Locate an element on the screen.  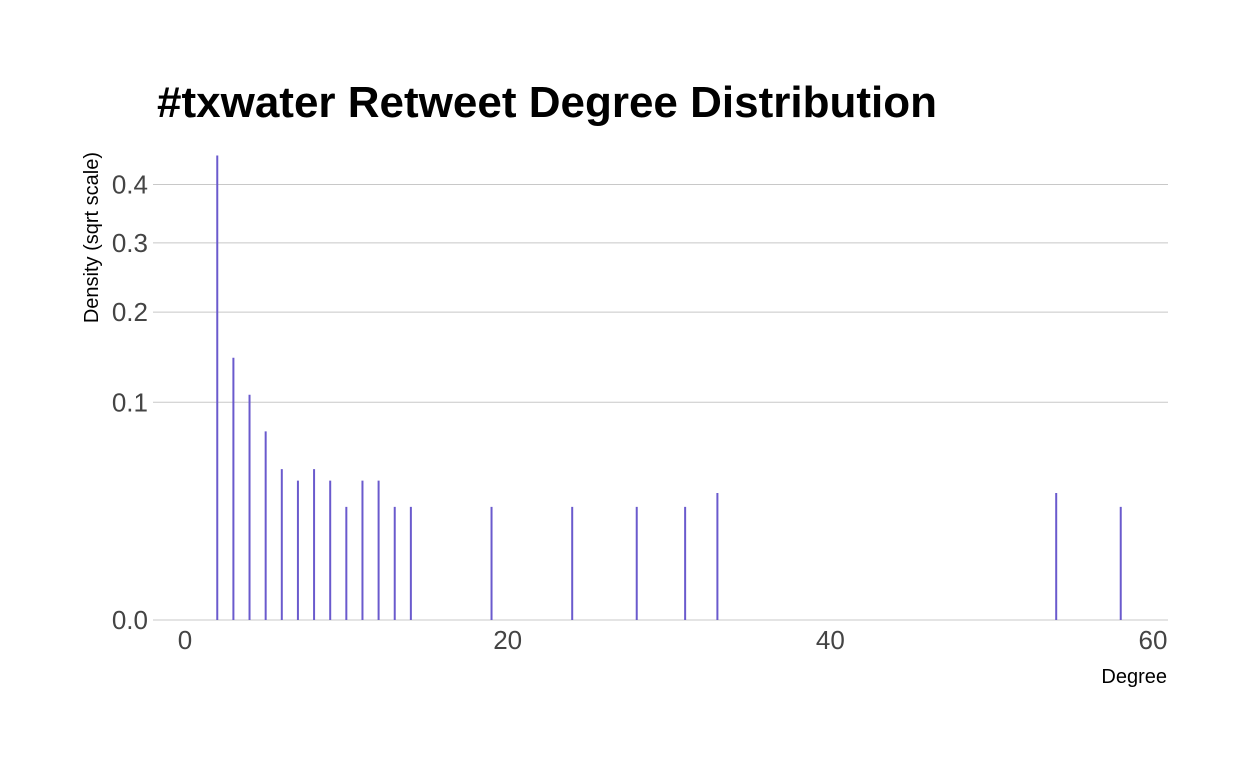
x-tick-label: 20 is located at coordinates (507, 640).